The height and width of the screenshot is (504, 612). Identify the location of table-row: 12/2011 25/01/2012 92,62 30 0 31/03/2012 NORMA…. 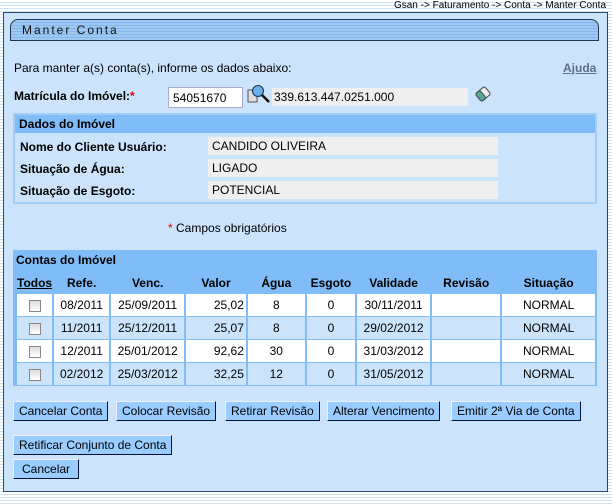
(306, 351).